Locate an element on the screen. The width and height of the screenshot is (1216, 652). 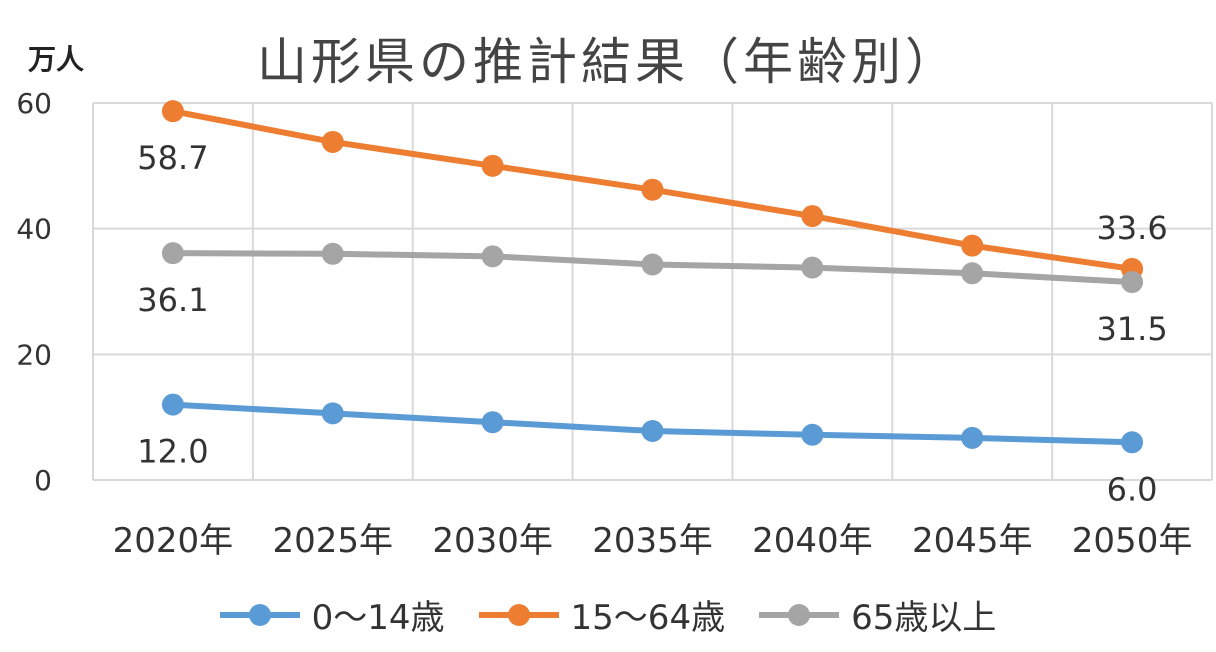
data-label: 6.0 is located at coordinates (1132, 489).